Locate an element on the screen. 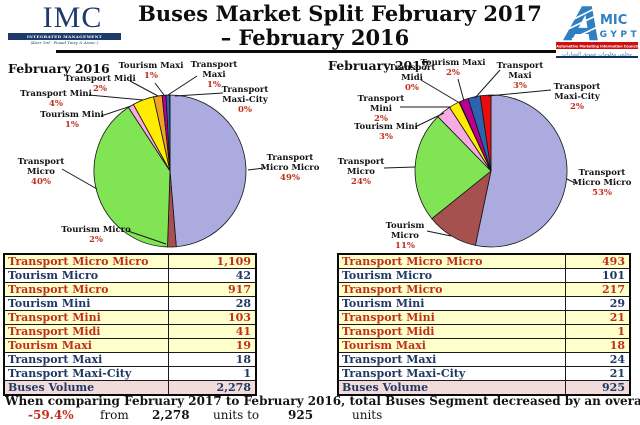 This screenshot has height=425, width=640. table-row: Transport Maxi-City 1 is located at coordinates (130, 373).